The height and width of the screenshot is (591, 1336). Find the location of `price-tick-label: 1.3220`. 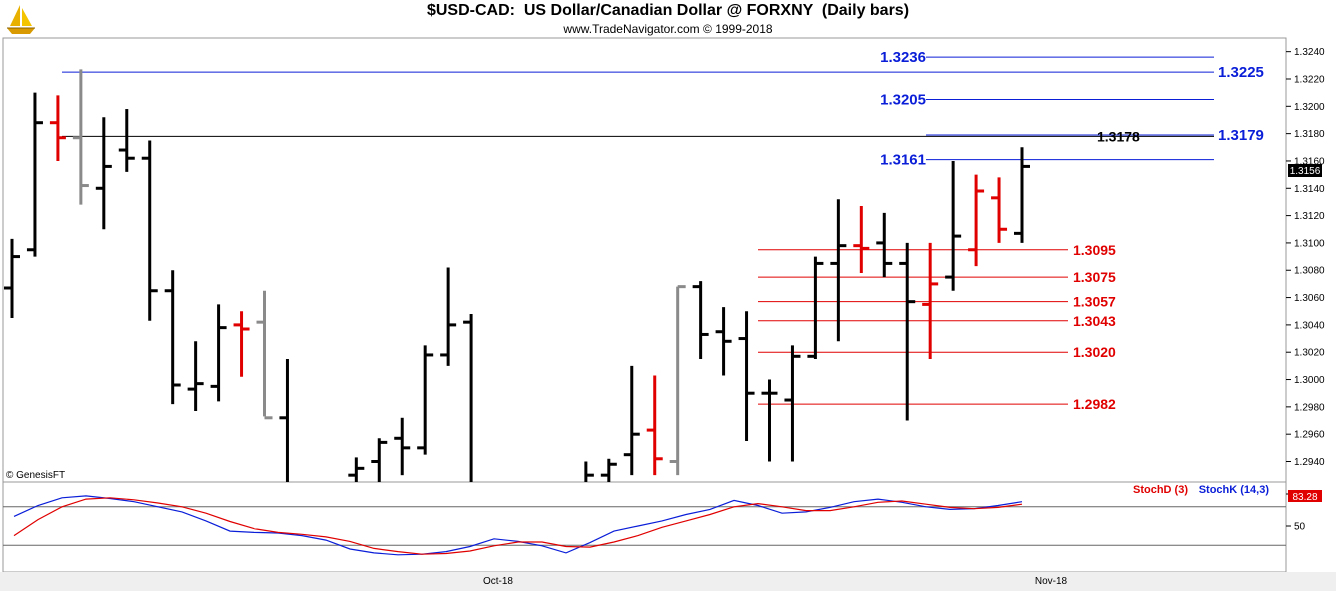

price-tick-label: 1.3220 is located at coordinates (1309, 79).